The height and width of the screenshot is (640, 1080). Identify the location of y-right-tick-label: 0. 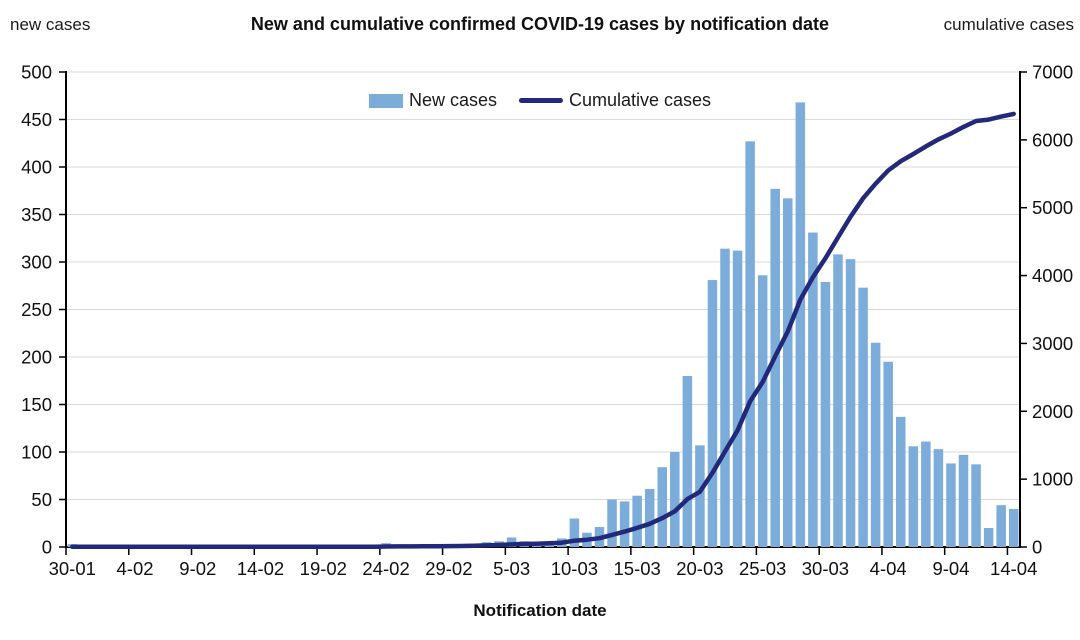
(1037, 547).